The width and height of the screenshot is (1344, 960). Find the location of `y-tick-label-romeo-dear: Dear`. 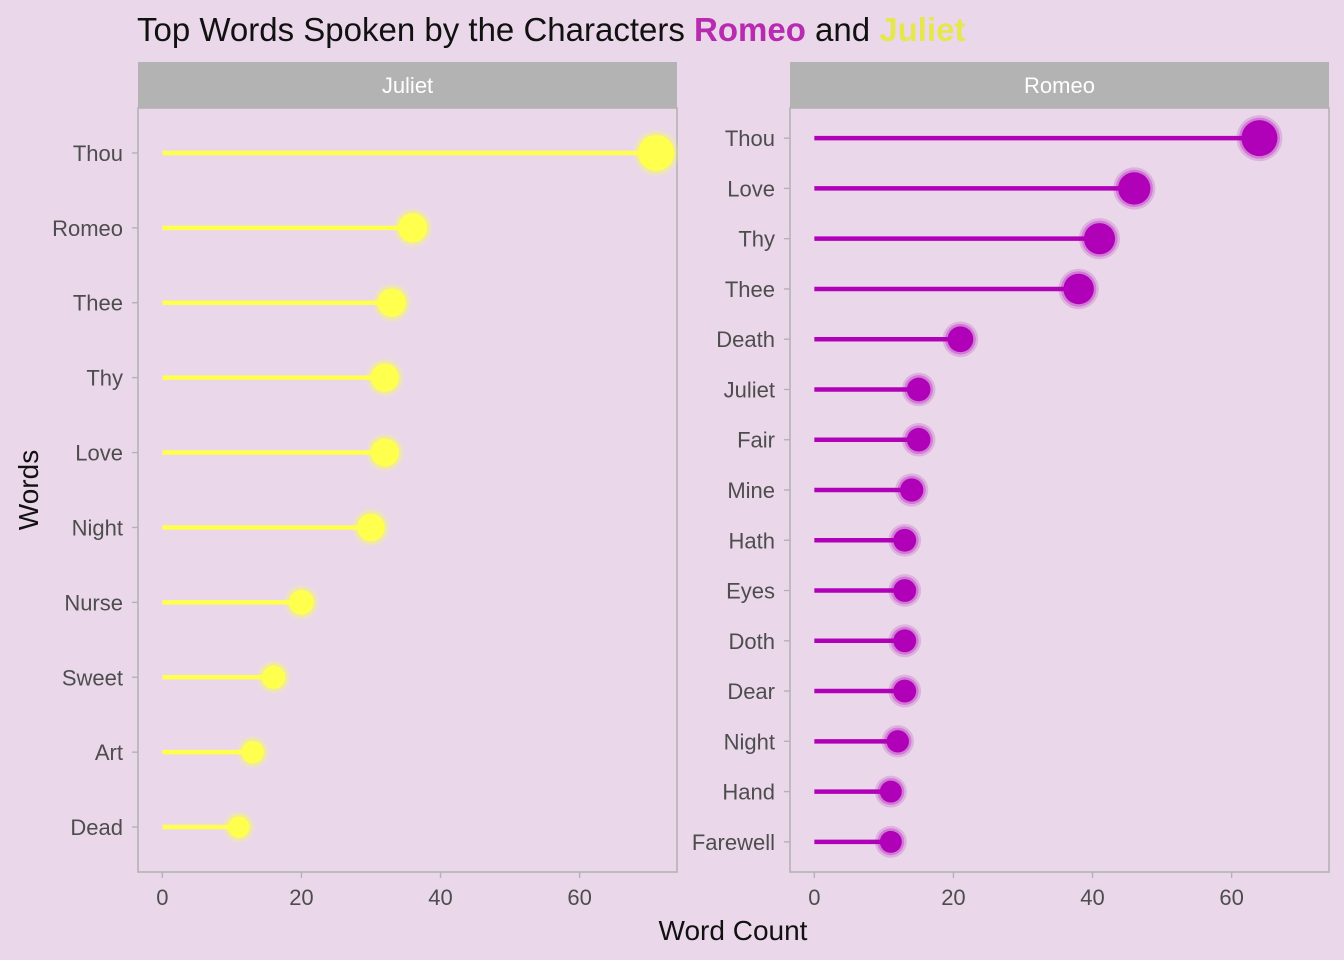

y-tick-label-romeo-dear: Dear is located at coordinates (751, 691).